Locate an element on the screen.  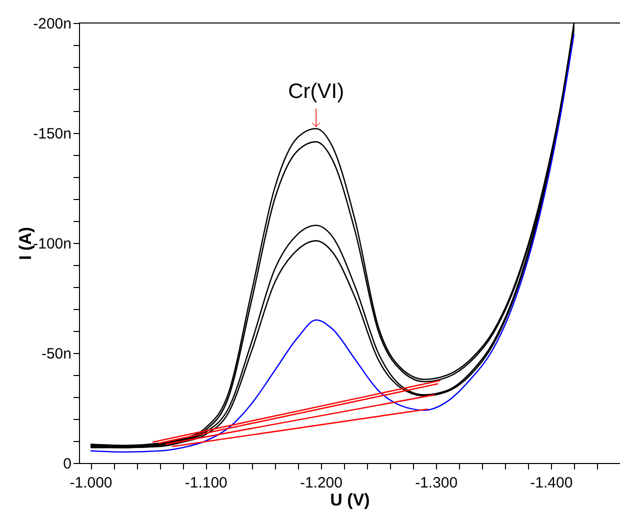
x-tick-label: -1.300 is located at coordinates (436, 483).